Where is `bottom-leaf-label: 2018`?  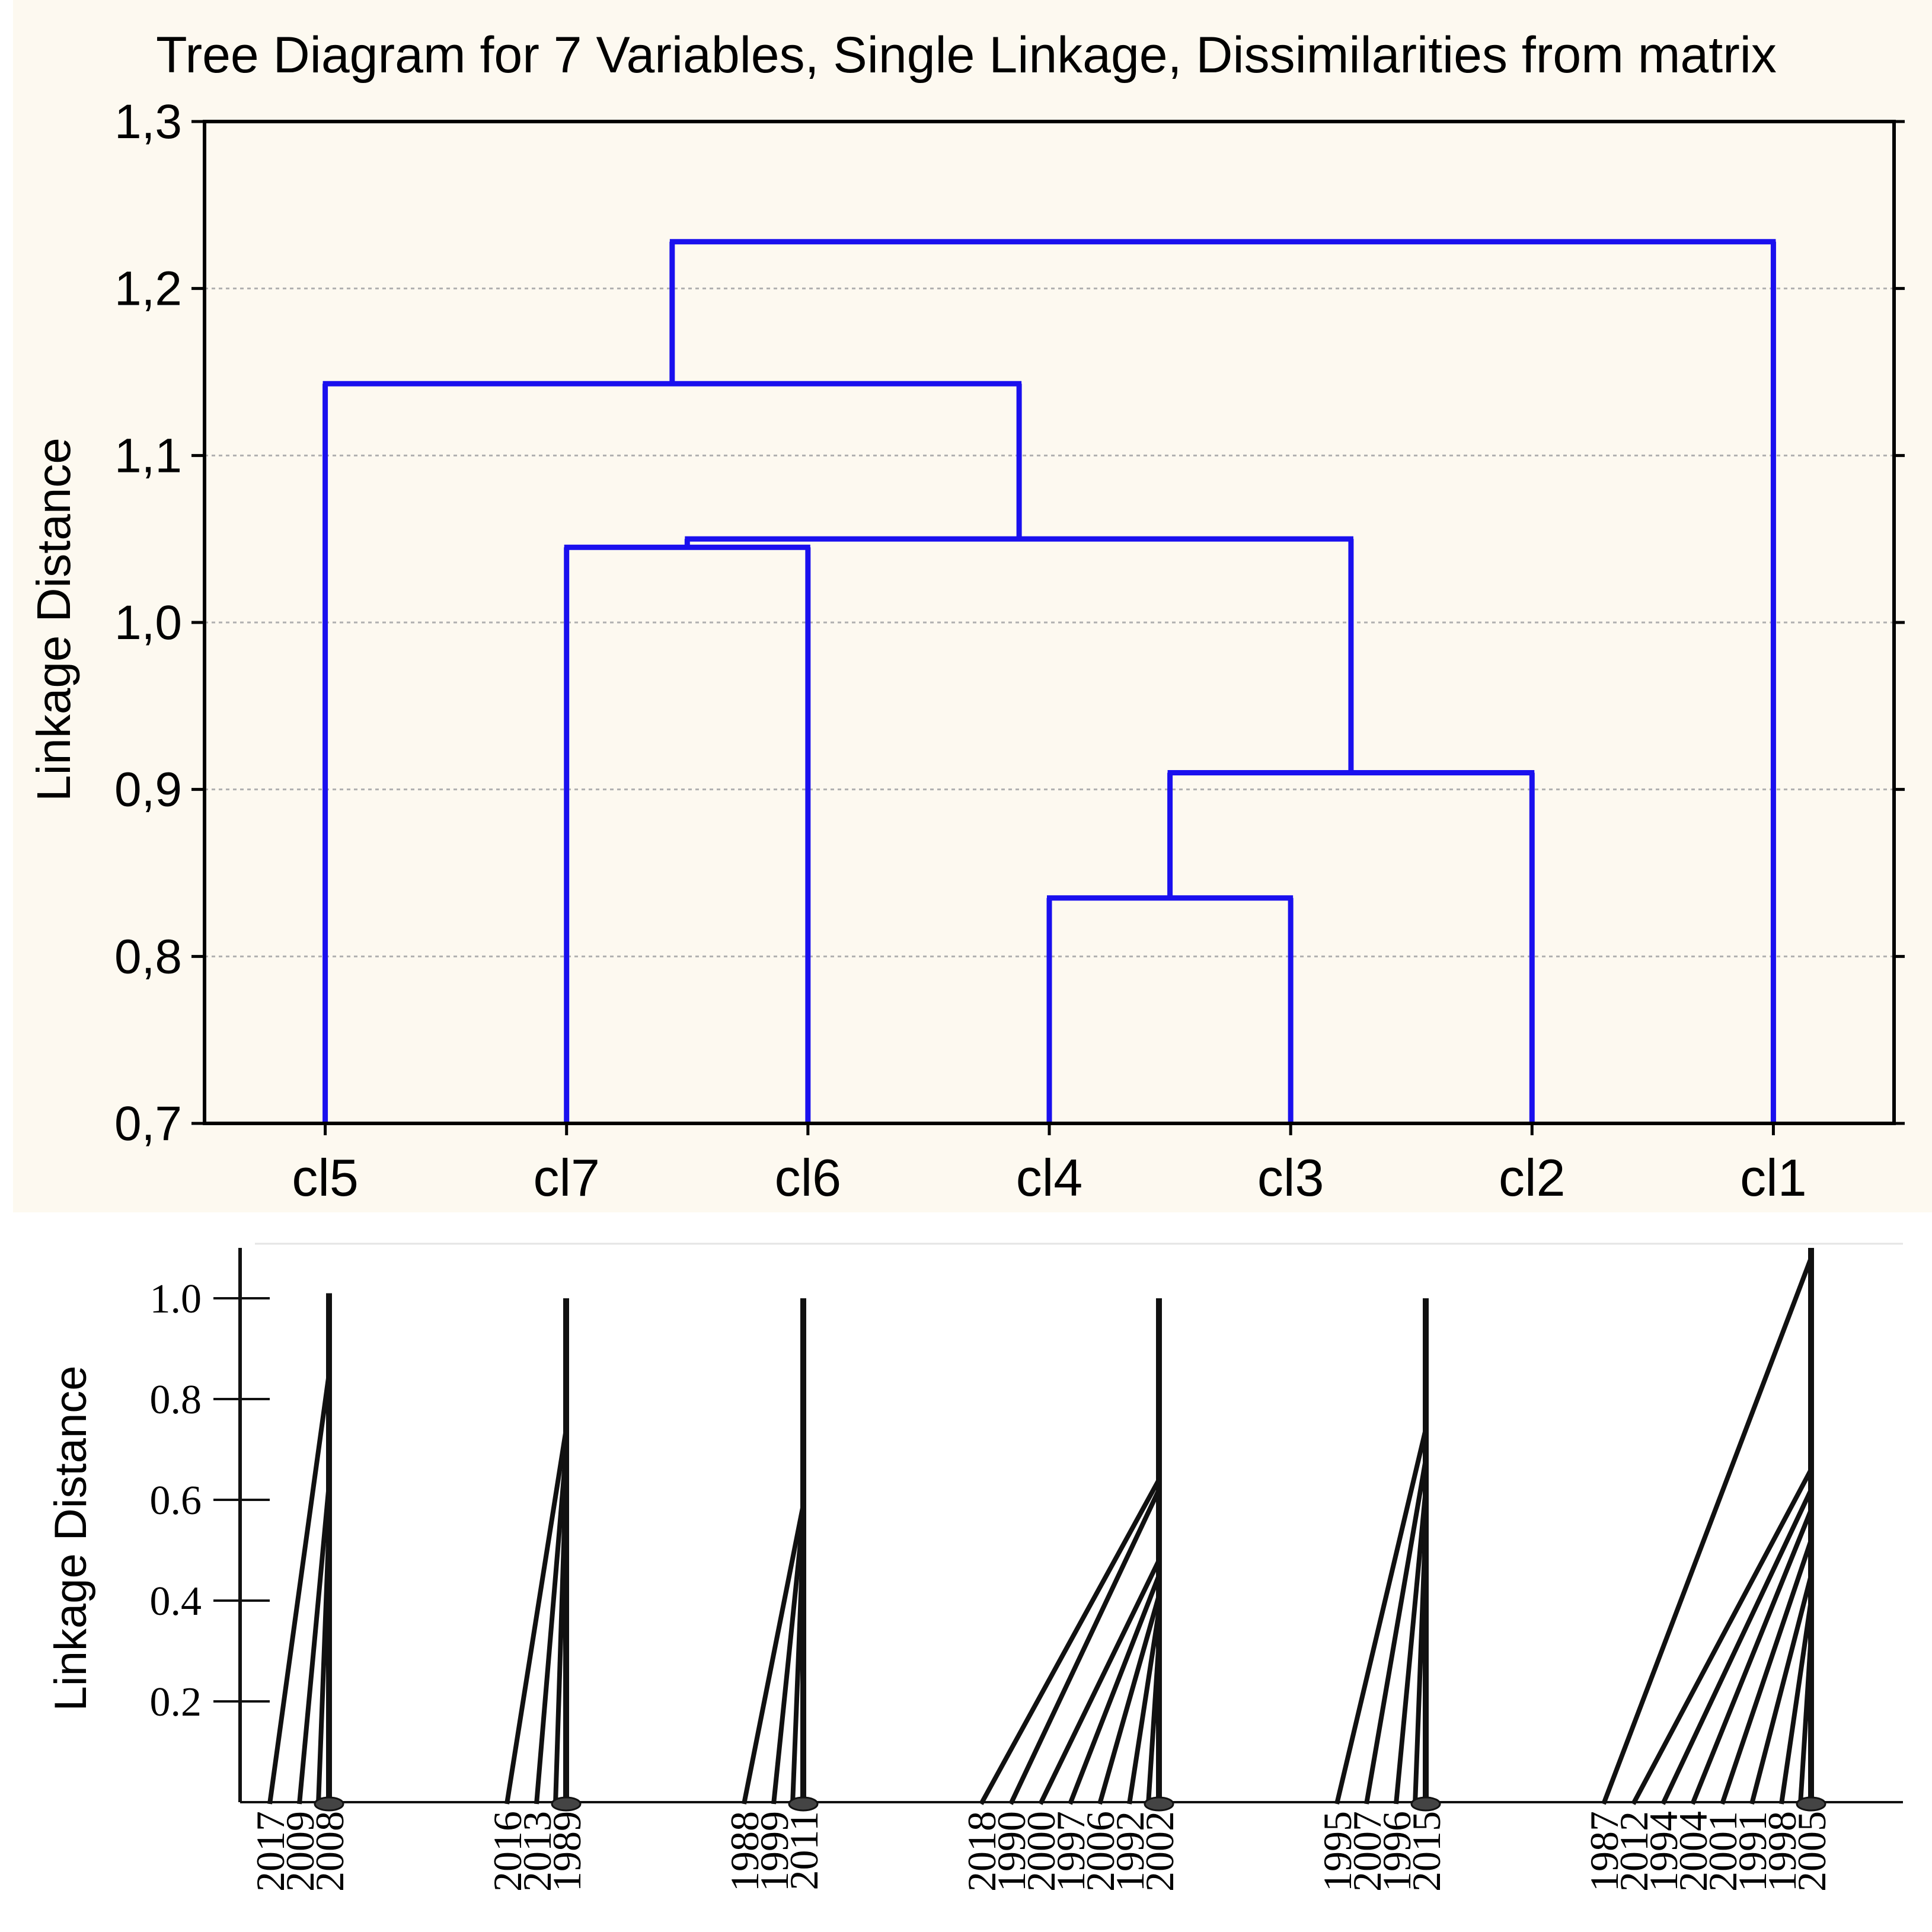
bottom-leaf-label: 2018 is located at coordinates (981, 1851).